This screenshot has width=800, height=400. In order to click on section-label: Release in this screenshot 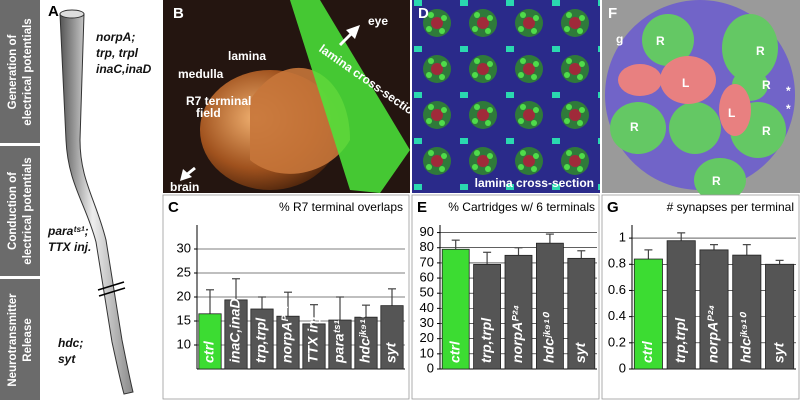, I will do `click(28, 339)`.